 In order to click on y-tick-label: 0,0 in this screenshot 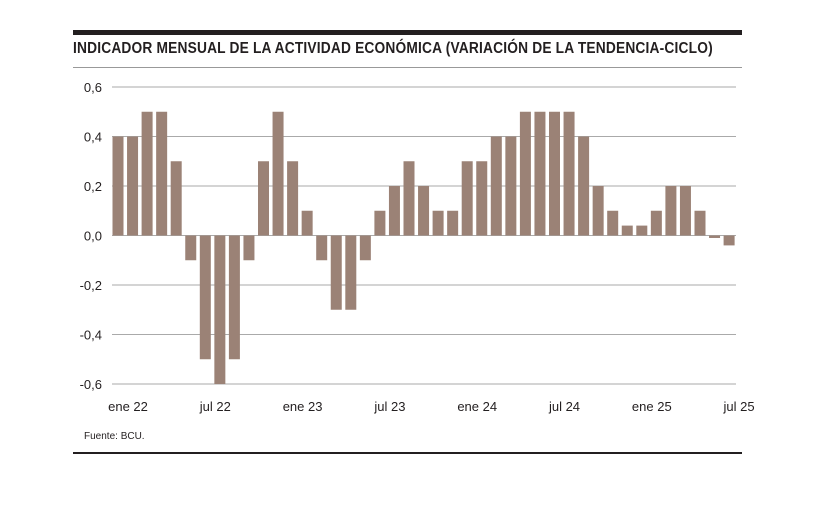, I will do `click(93, 236)`.